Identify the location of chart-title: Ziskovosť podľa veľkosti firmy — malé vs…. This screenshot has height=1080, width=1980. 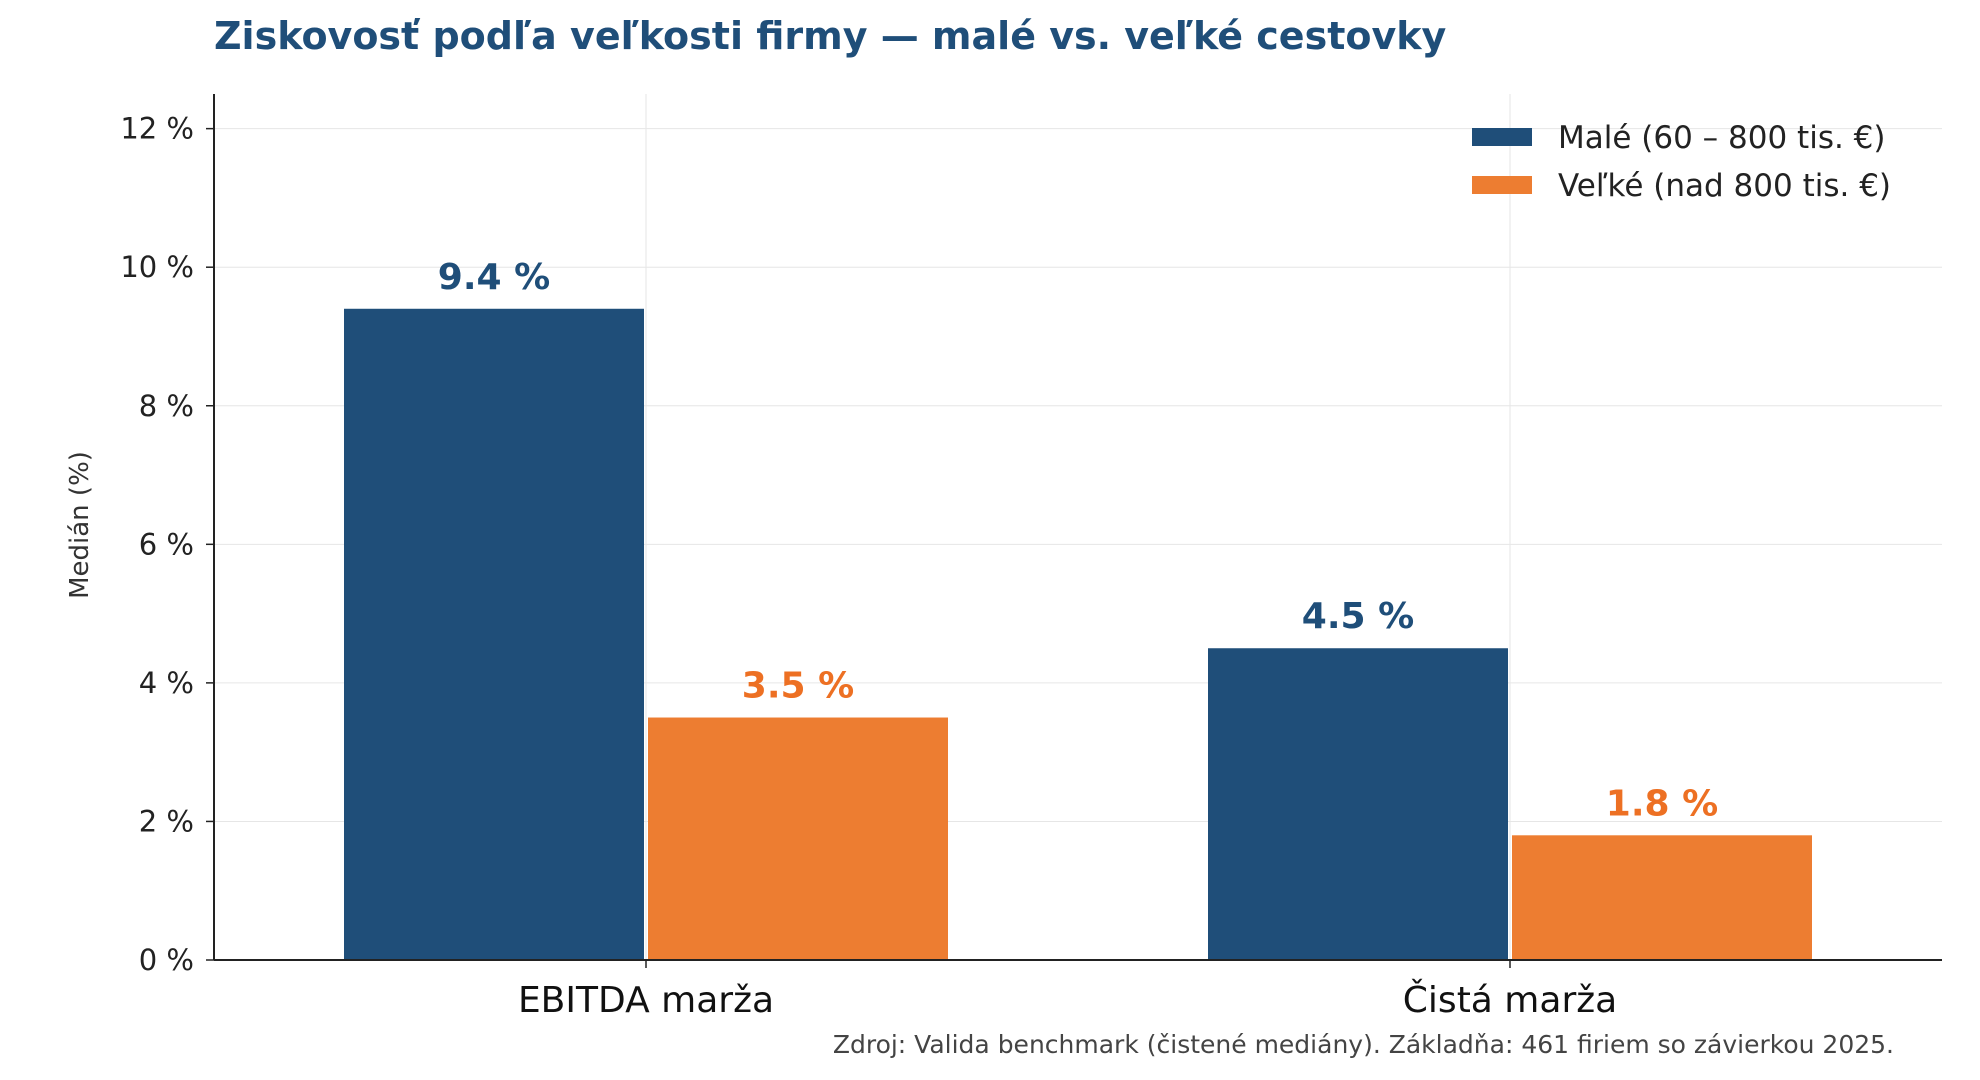
(830, 36).